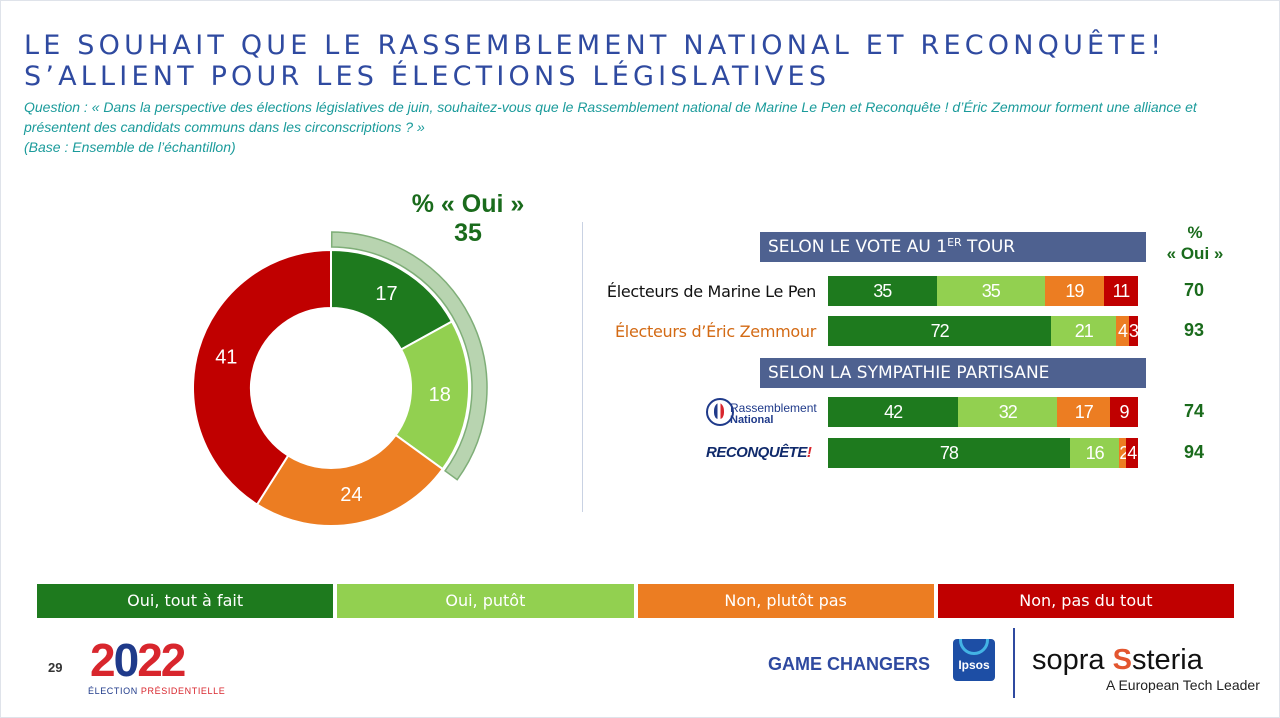 The height and width of the screenshot is (718, 1280). I want to click on bar-row-reconquete: 78 16 2 4, so click(983, 453).